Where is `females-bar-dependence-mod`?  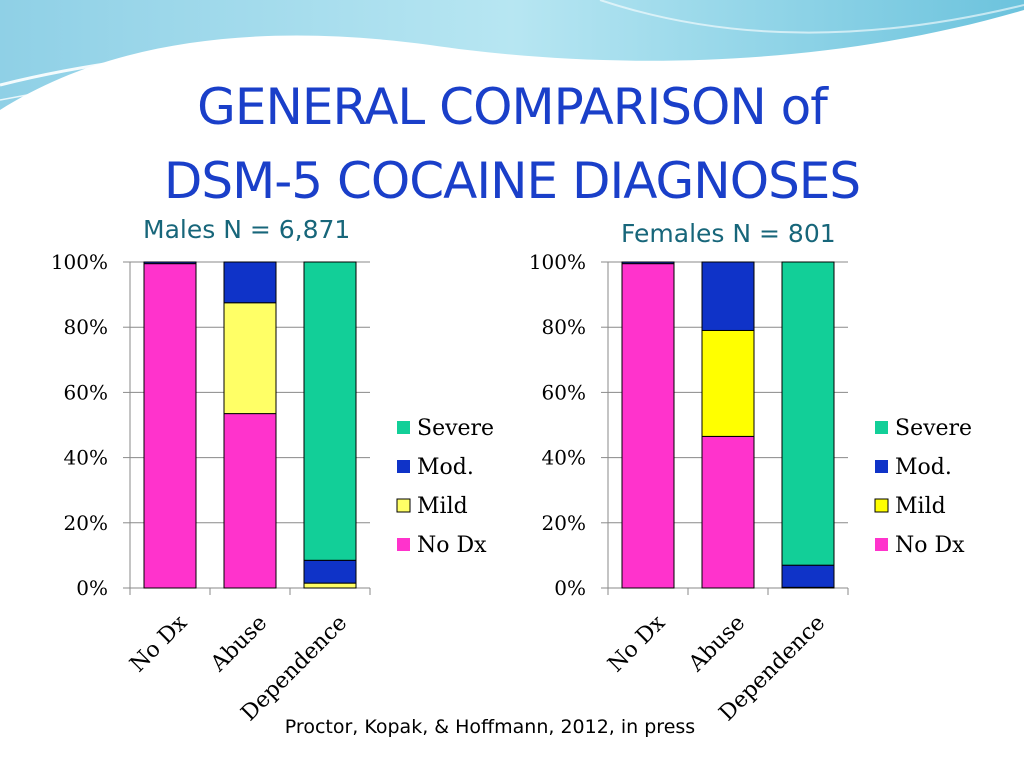 females-bar-dependence-mod is located at coordinates (808, 576).